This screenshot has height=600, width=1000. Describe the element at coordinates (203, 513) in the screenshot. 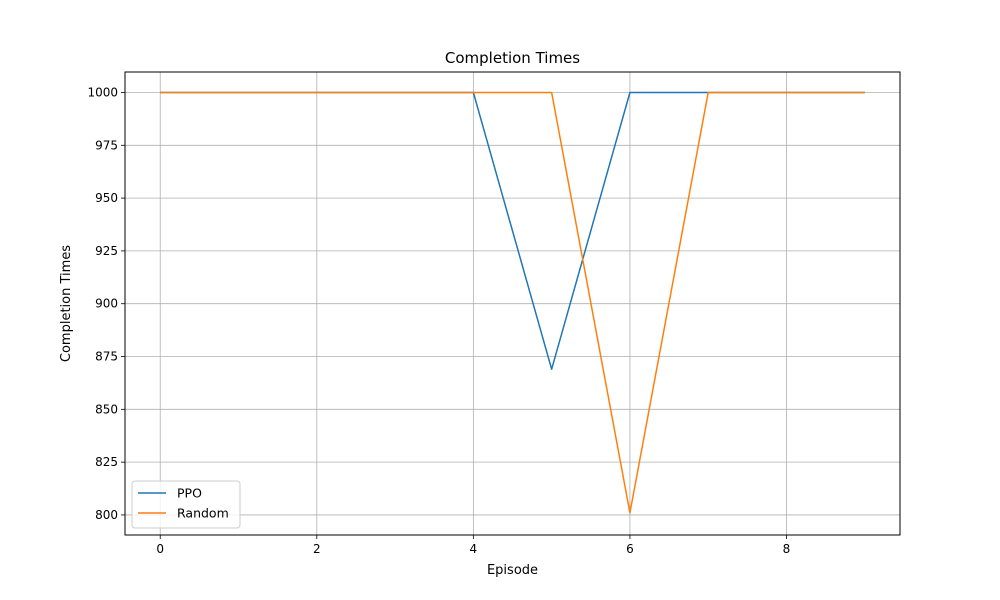

I see `legend-label-random: Random` at that location.